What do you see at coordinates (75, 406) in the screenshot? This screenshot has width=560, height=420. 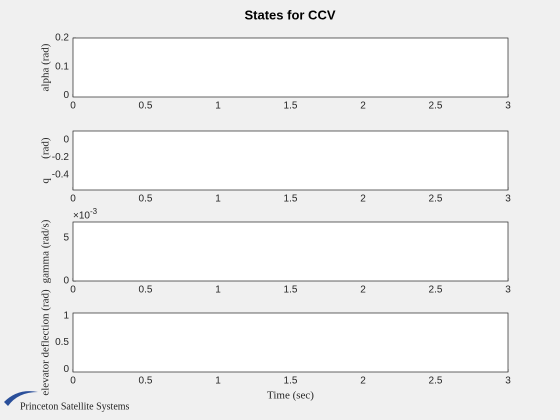 I see `logo-text: Princeton Satellite Systems` at bounding box center [75, 406].